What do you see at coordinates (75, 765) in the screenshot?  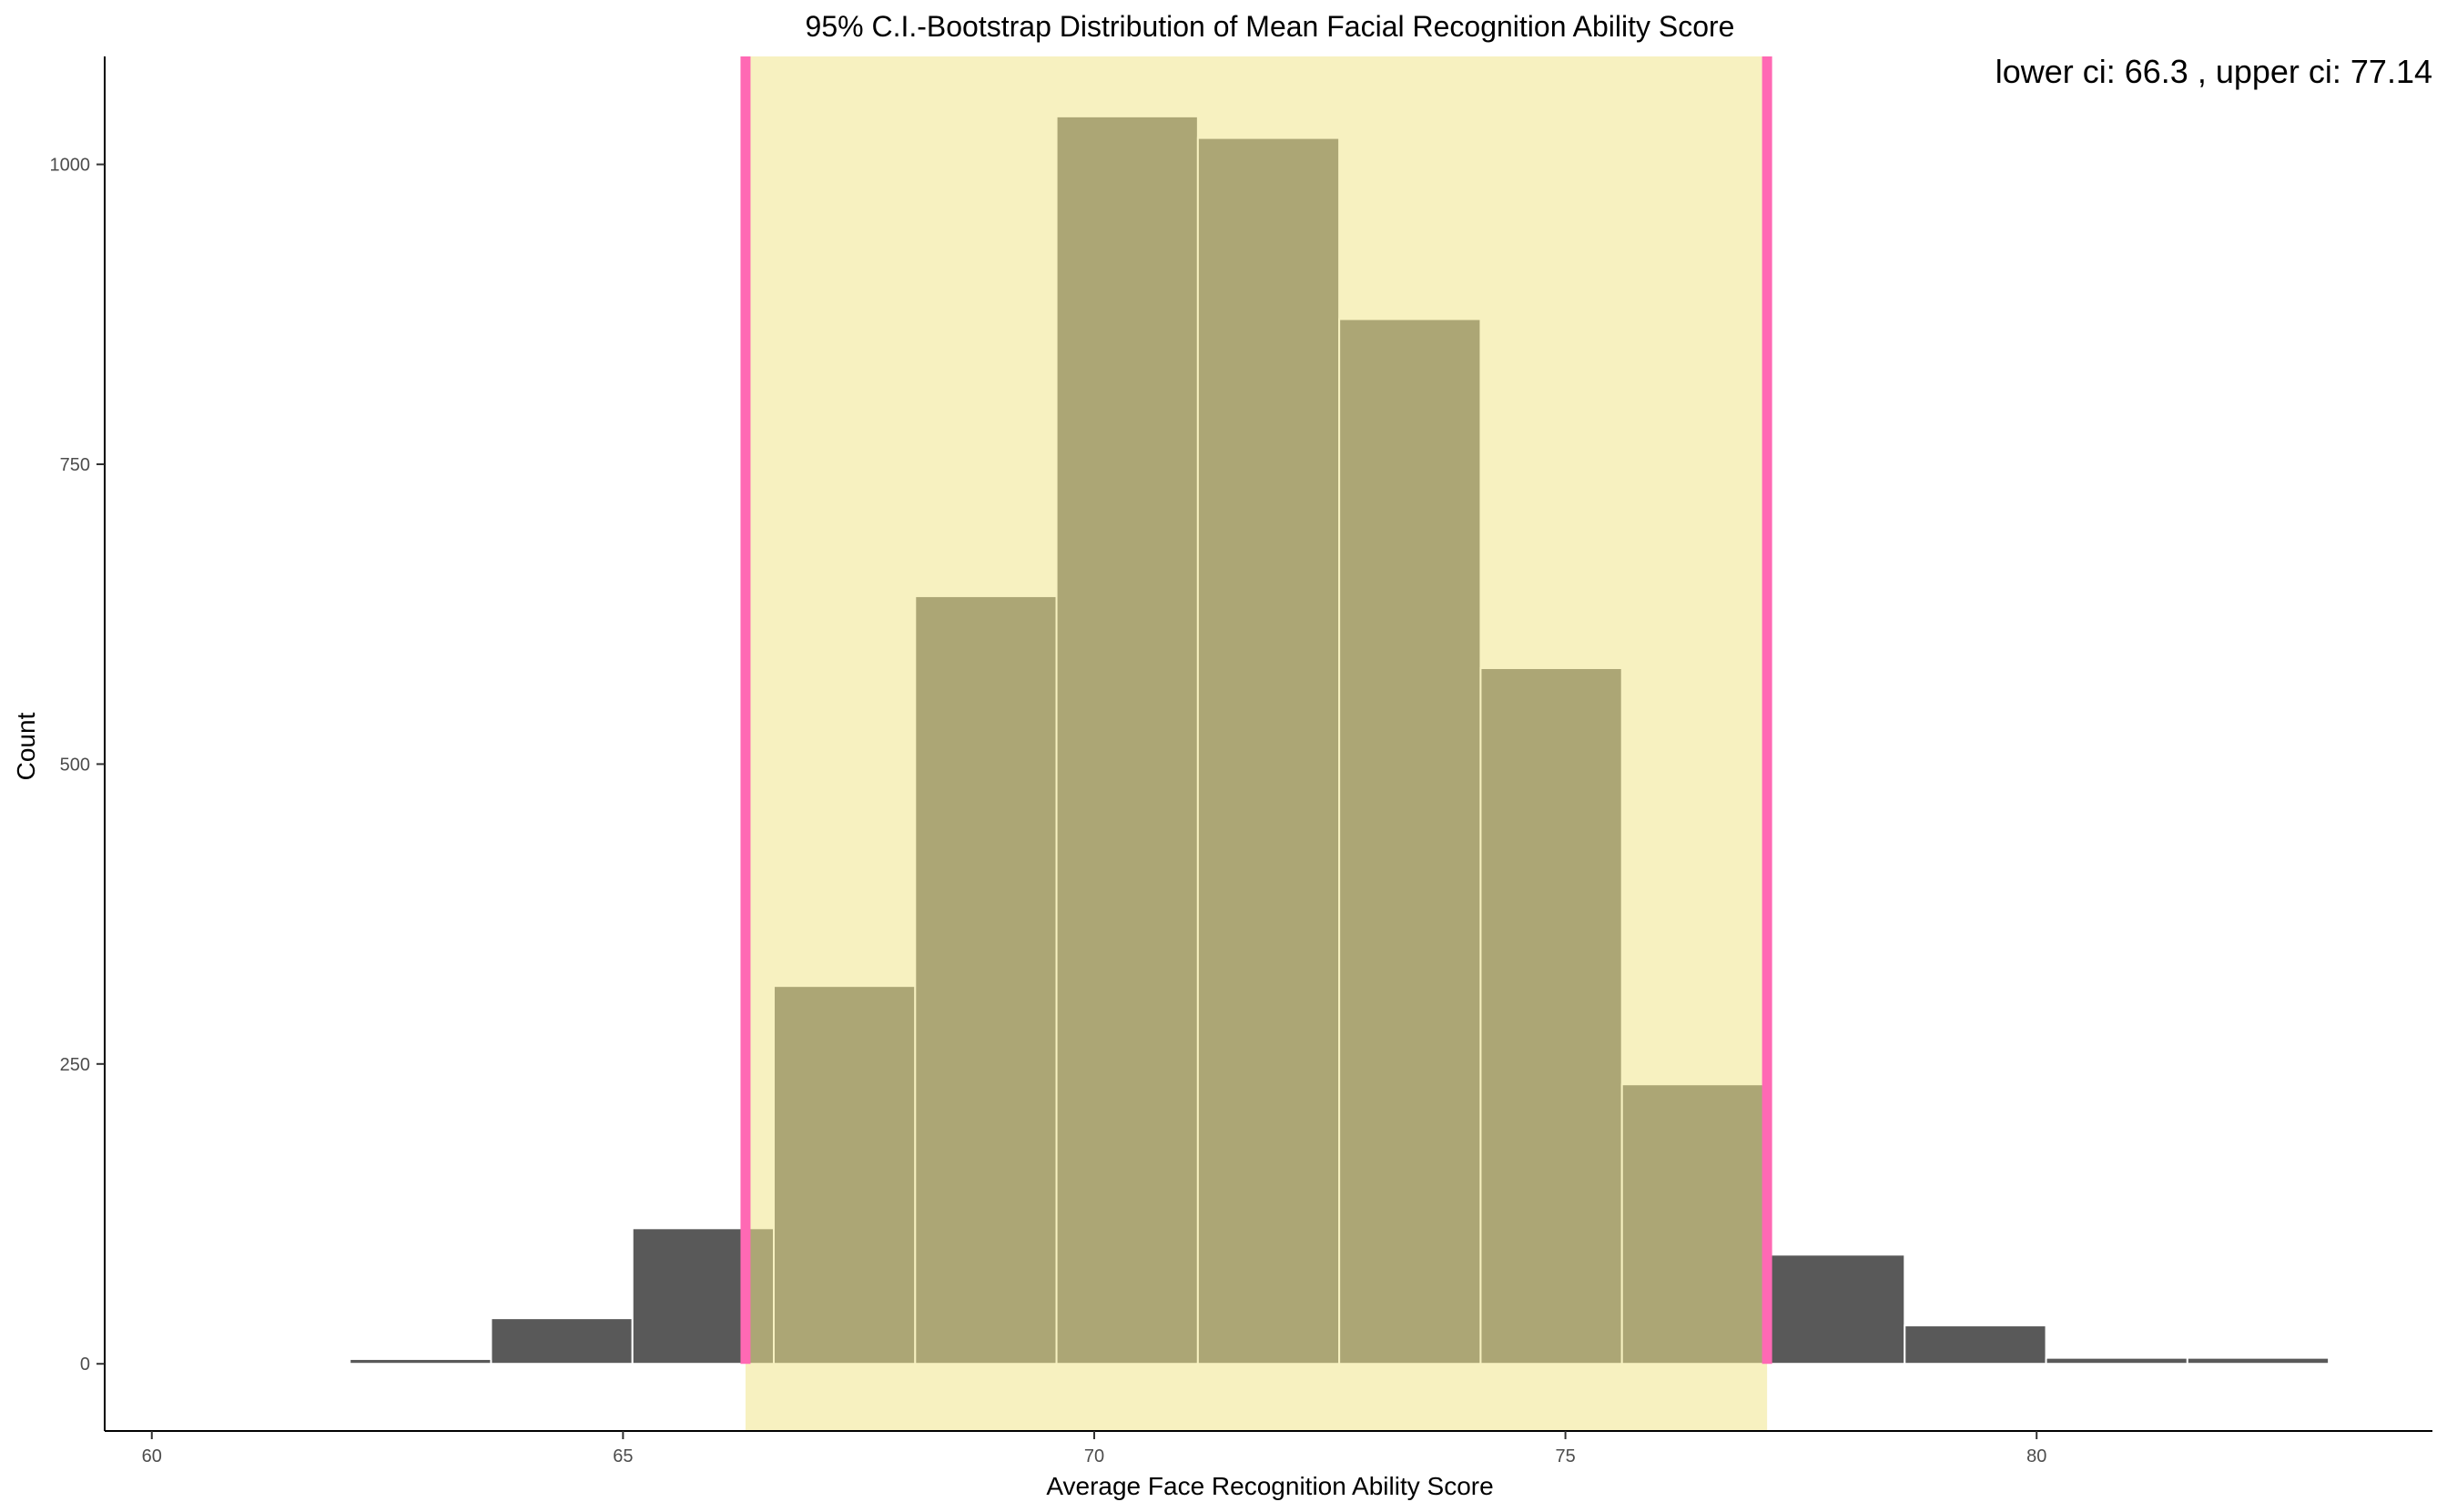 I see `y-tick-label: 500` at bounding box center [75, 765].